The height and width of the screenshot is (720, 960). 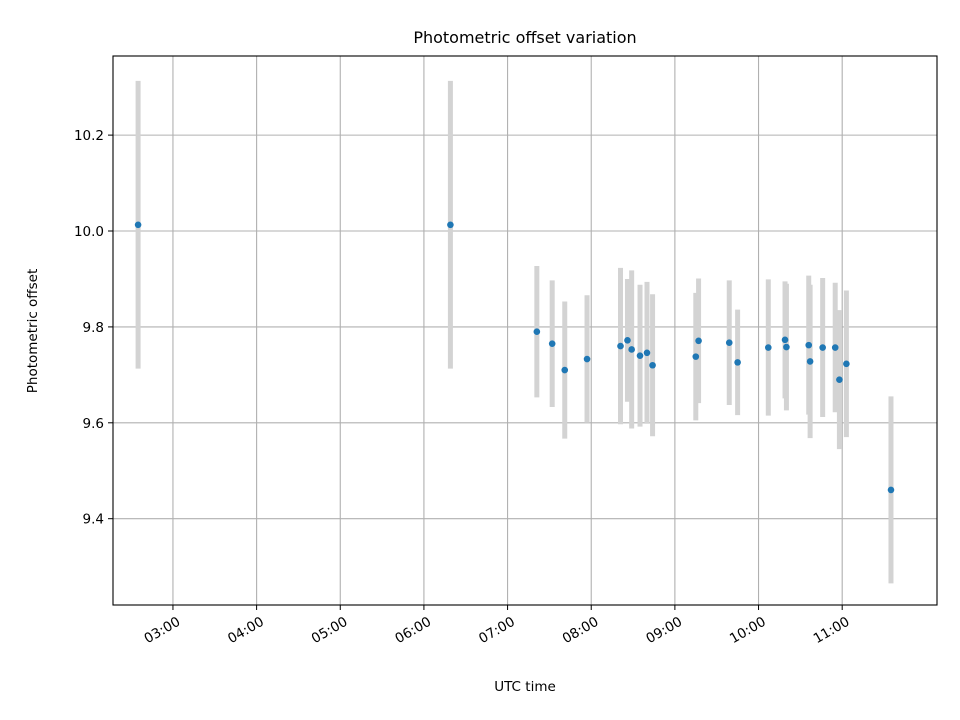 What do you see at coordinates (93, 424) in the screenshot?
I see `y-tick-label: 9.6` at bounding box center [93, 424].